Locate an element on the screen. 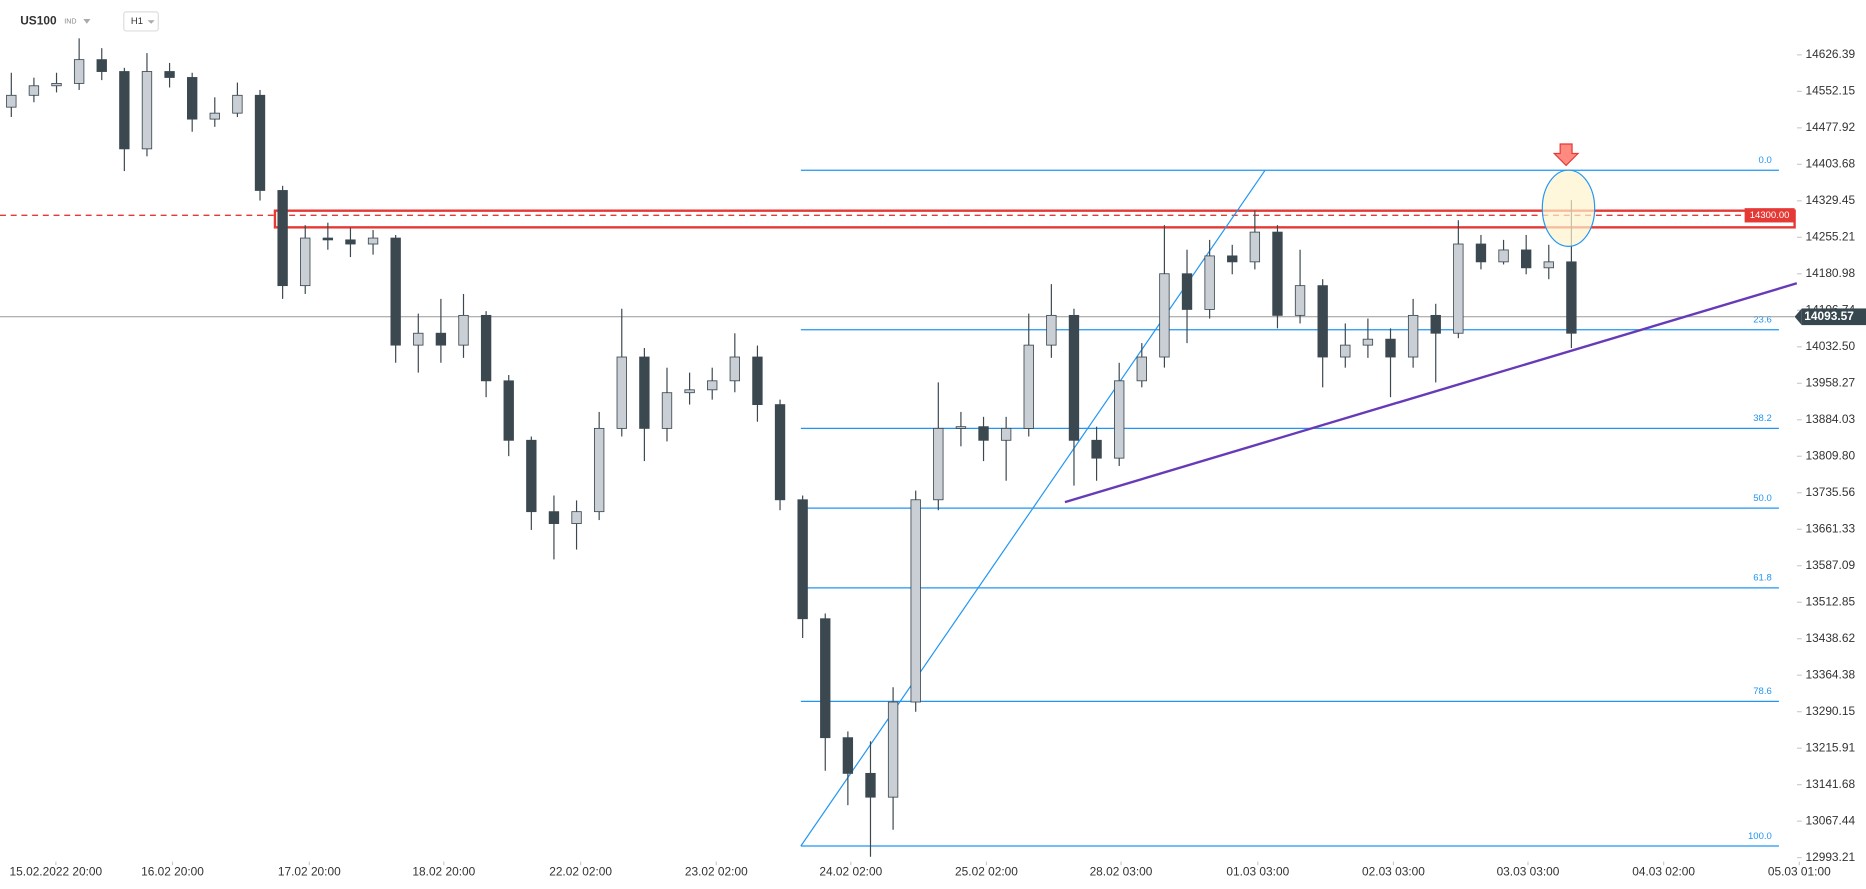  x-tick-label: 15.02.2022 20:00 is located at coordinates (56, 871).